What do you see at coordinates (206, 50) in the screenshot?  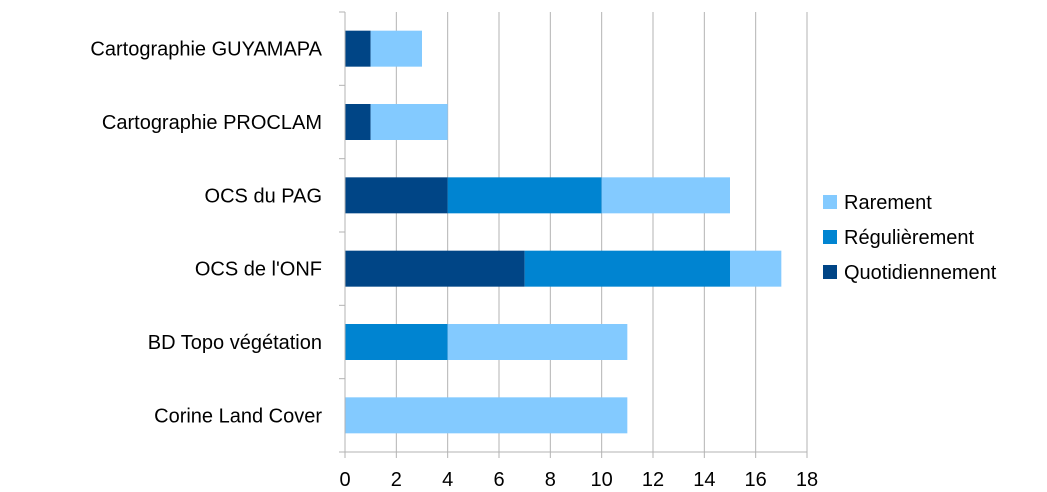 I see `category-label: Cartographie GUYAMAPA` at bounding box center [206, 50].